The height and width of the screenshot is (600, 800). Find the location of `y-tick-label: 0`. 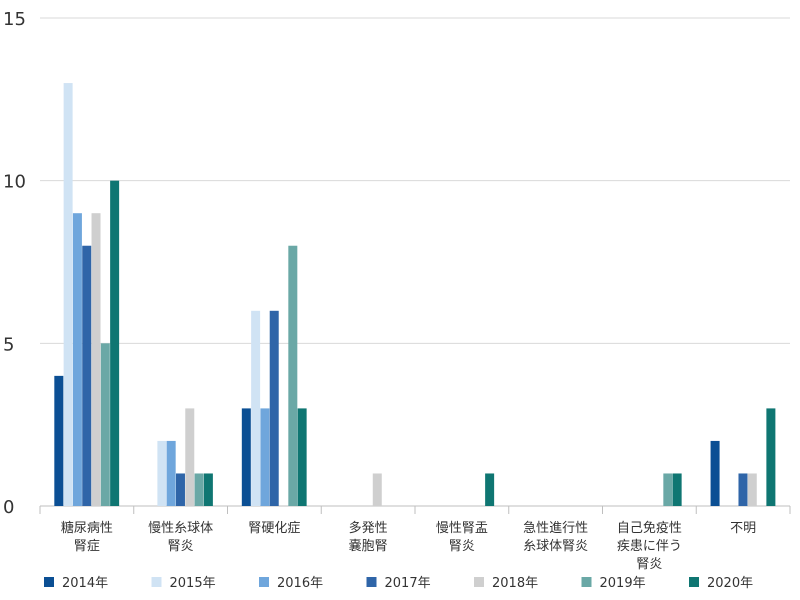

y-tick-label: 0 is located at coordinates (8, 507).